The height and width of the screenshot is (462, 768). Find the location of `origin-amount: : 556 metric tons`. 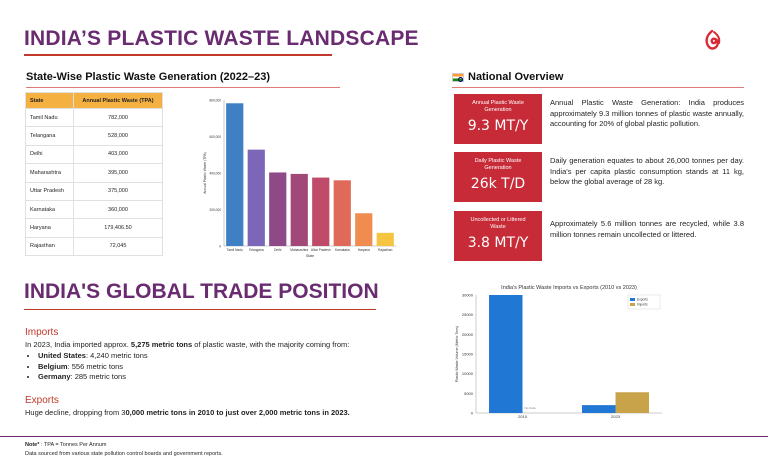

origin-amount: : 556 metric tons is located at coordinates (95, 366).